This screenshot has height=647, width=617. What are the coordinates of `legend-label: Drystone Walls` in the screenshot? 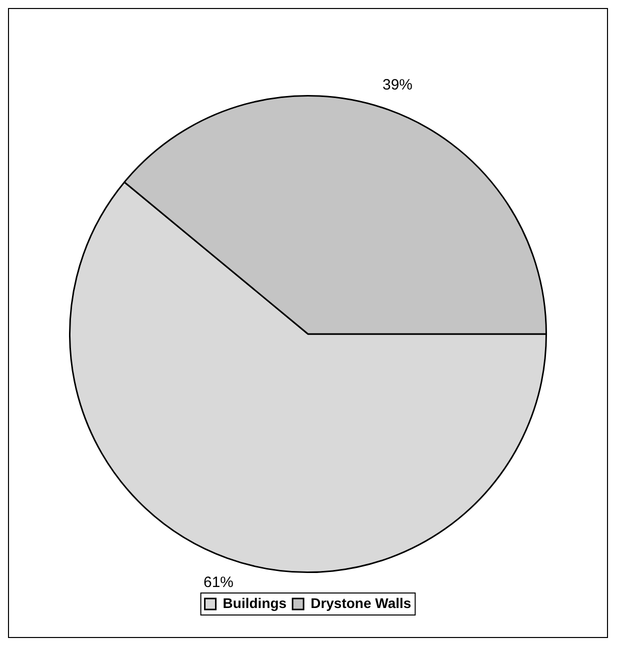 It's located at (361, 602).